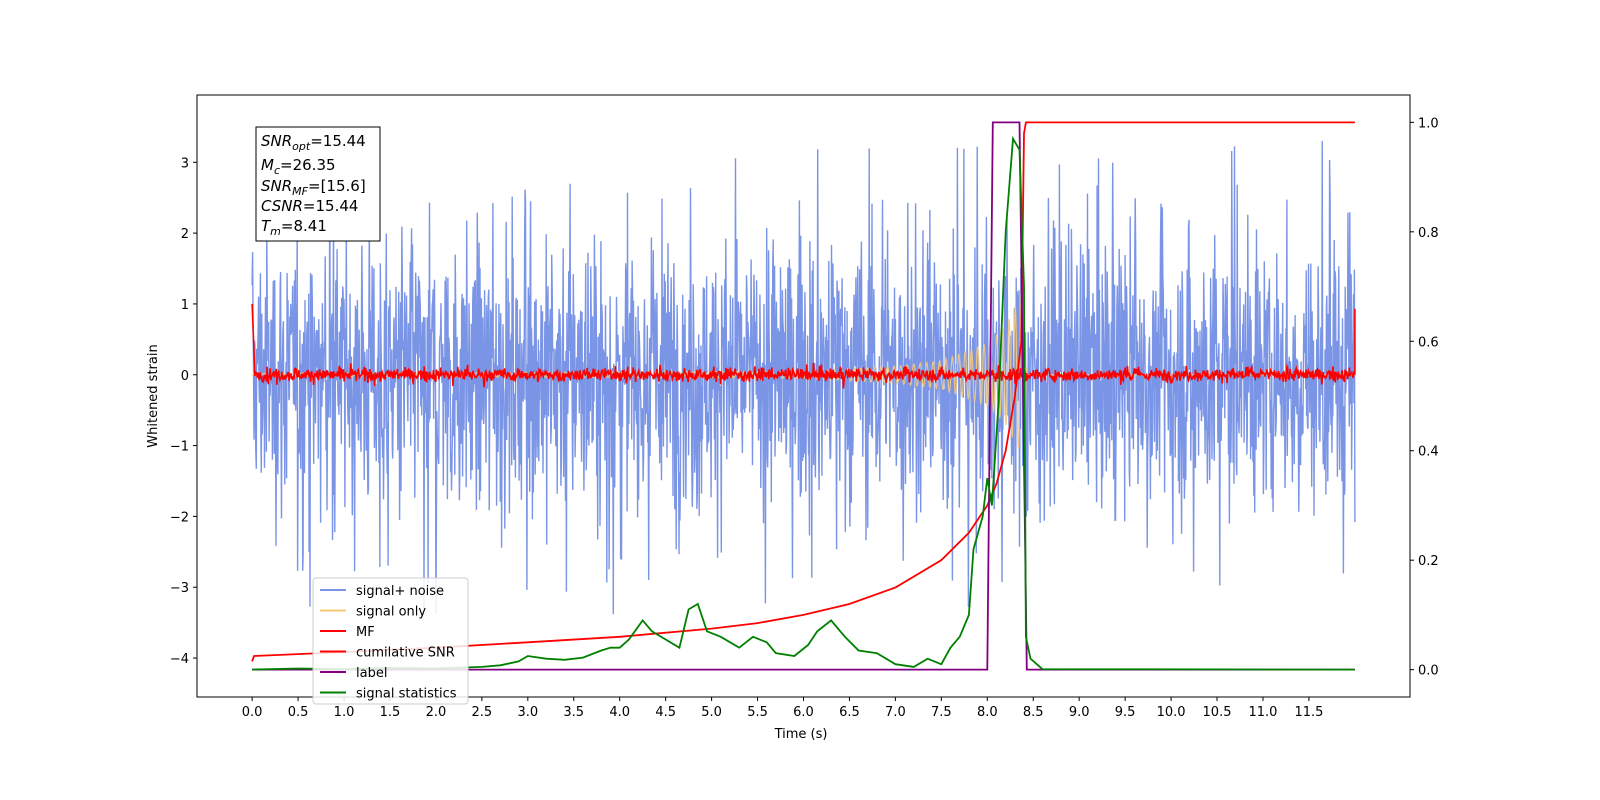  What do you see at coordinates (1428, 233) in the screenshot?
I see `y2-tick-label: 0.8` at bounding box center [1428, 233].